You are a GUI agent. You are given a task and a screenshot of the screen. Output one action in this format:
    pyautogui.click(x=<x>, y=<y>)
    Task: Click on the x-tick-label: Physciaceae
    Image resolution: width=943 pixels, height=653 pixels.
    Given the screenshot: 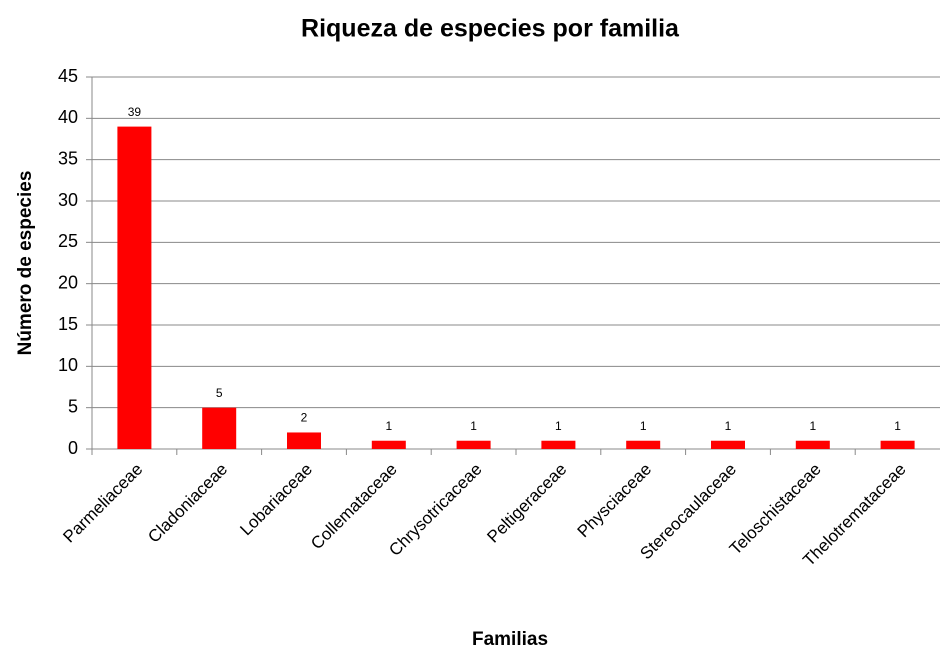 What is the action you would take?
    pyautogui.click(x=615, y=501)
    